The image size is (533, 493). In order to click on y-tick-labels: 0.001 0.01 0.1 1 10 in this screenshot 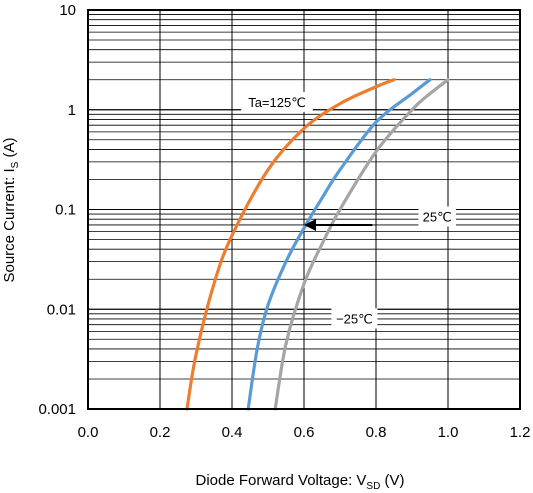, I will do `click(57, 210)`.